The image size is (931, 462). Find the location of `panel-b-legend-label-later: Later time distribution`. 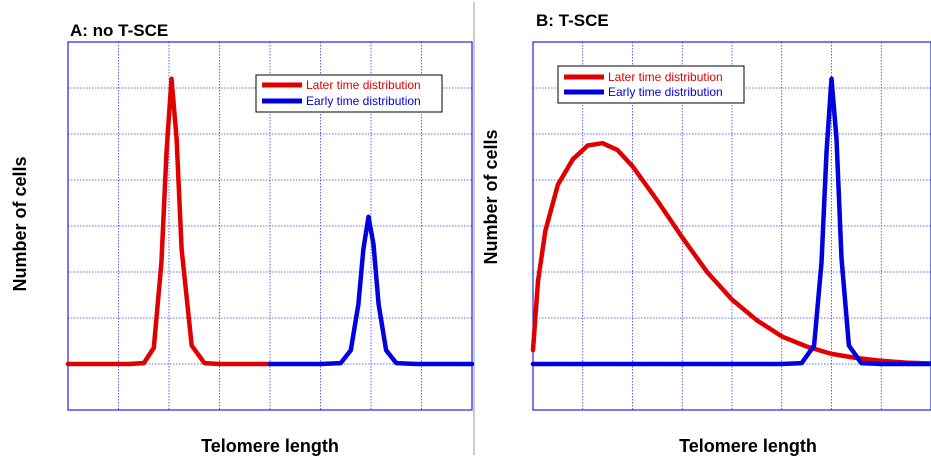

panel-b-legend-label-later: Later time distribution is located at coordinates (665, 77).